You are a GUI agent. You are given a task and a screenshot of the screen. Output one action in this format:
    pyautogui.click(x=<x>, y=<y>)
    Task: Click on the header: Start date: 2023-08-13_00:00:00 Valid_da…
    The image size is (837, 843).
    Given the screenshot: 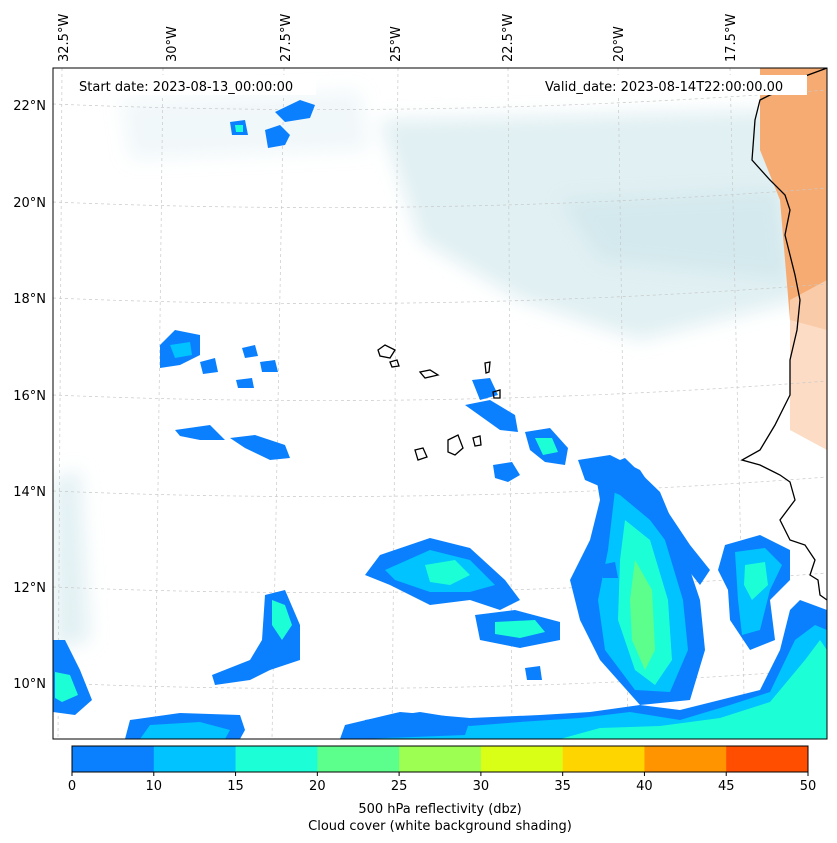 What is the action you would take?
    pyautogui.click(x=439, y=85)
    